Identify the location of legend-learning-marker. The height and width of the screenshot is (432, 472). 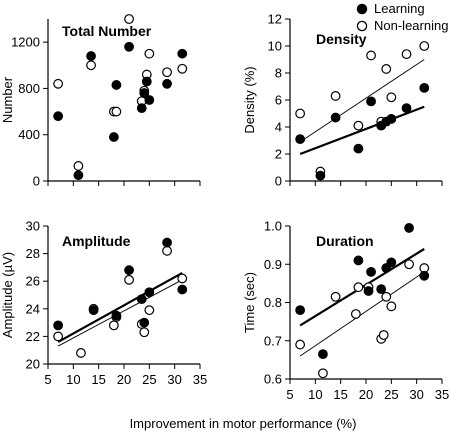
(362, 9).